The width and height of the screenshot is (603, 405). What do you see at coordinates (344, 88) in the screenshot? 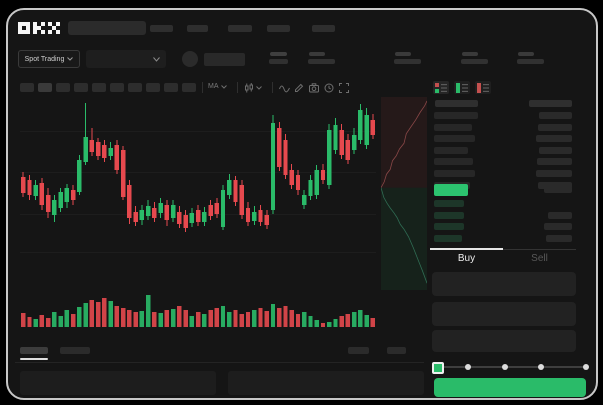
I see `fullscreen-button` at bounding box center [344, 88].